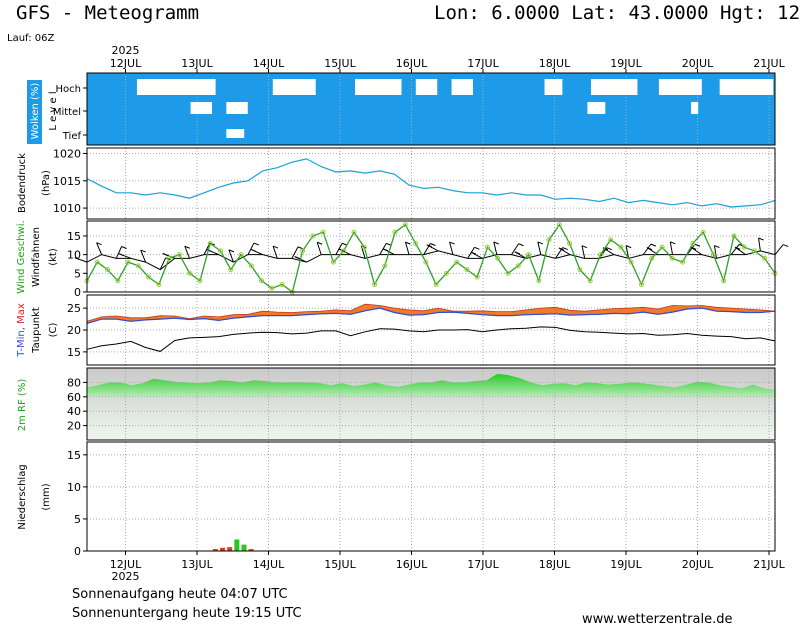 This screenshot has height=625, width=800. Describe the element at coordinates (126, 564) in the screenshot. I see `bottom-day-label: 12JUL` at that location.